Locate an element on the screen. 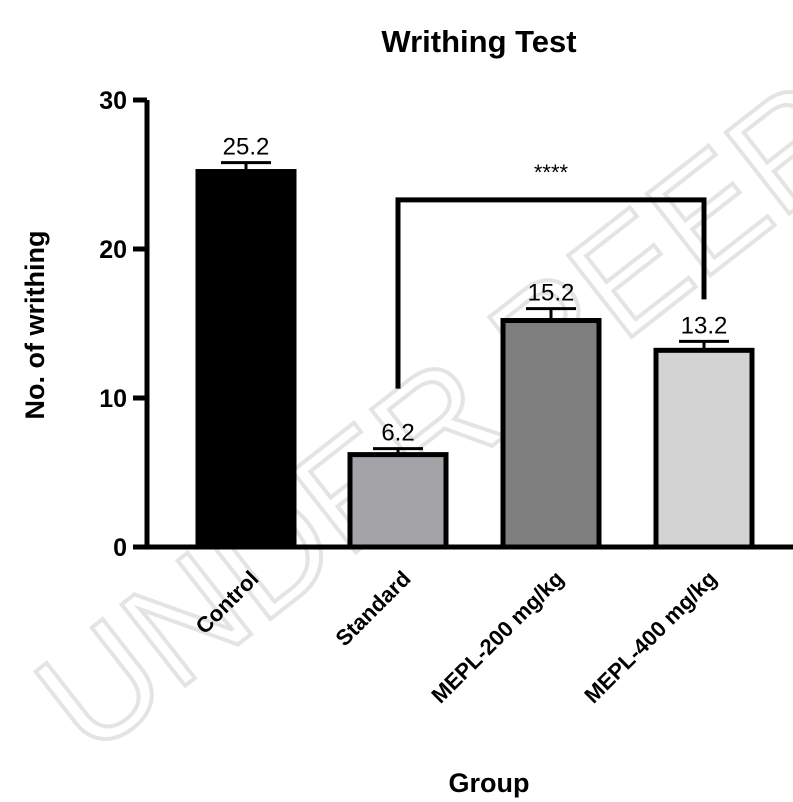 This screenshot has height=802, width=793. x-tick-label: MEPL-400 mg/kg is located at coordinates (650, 637).